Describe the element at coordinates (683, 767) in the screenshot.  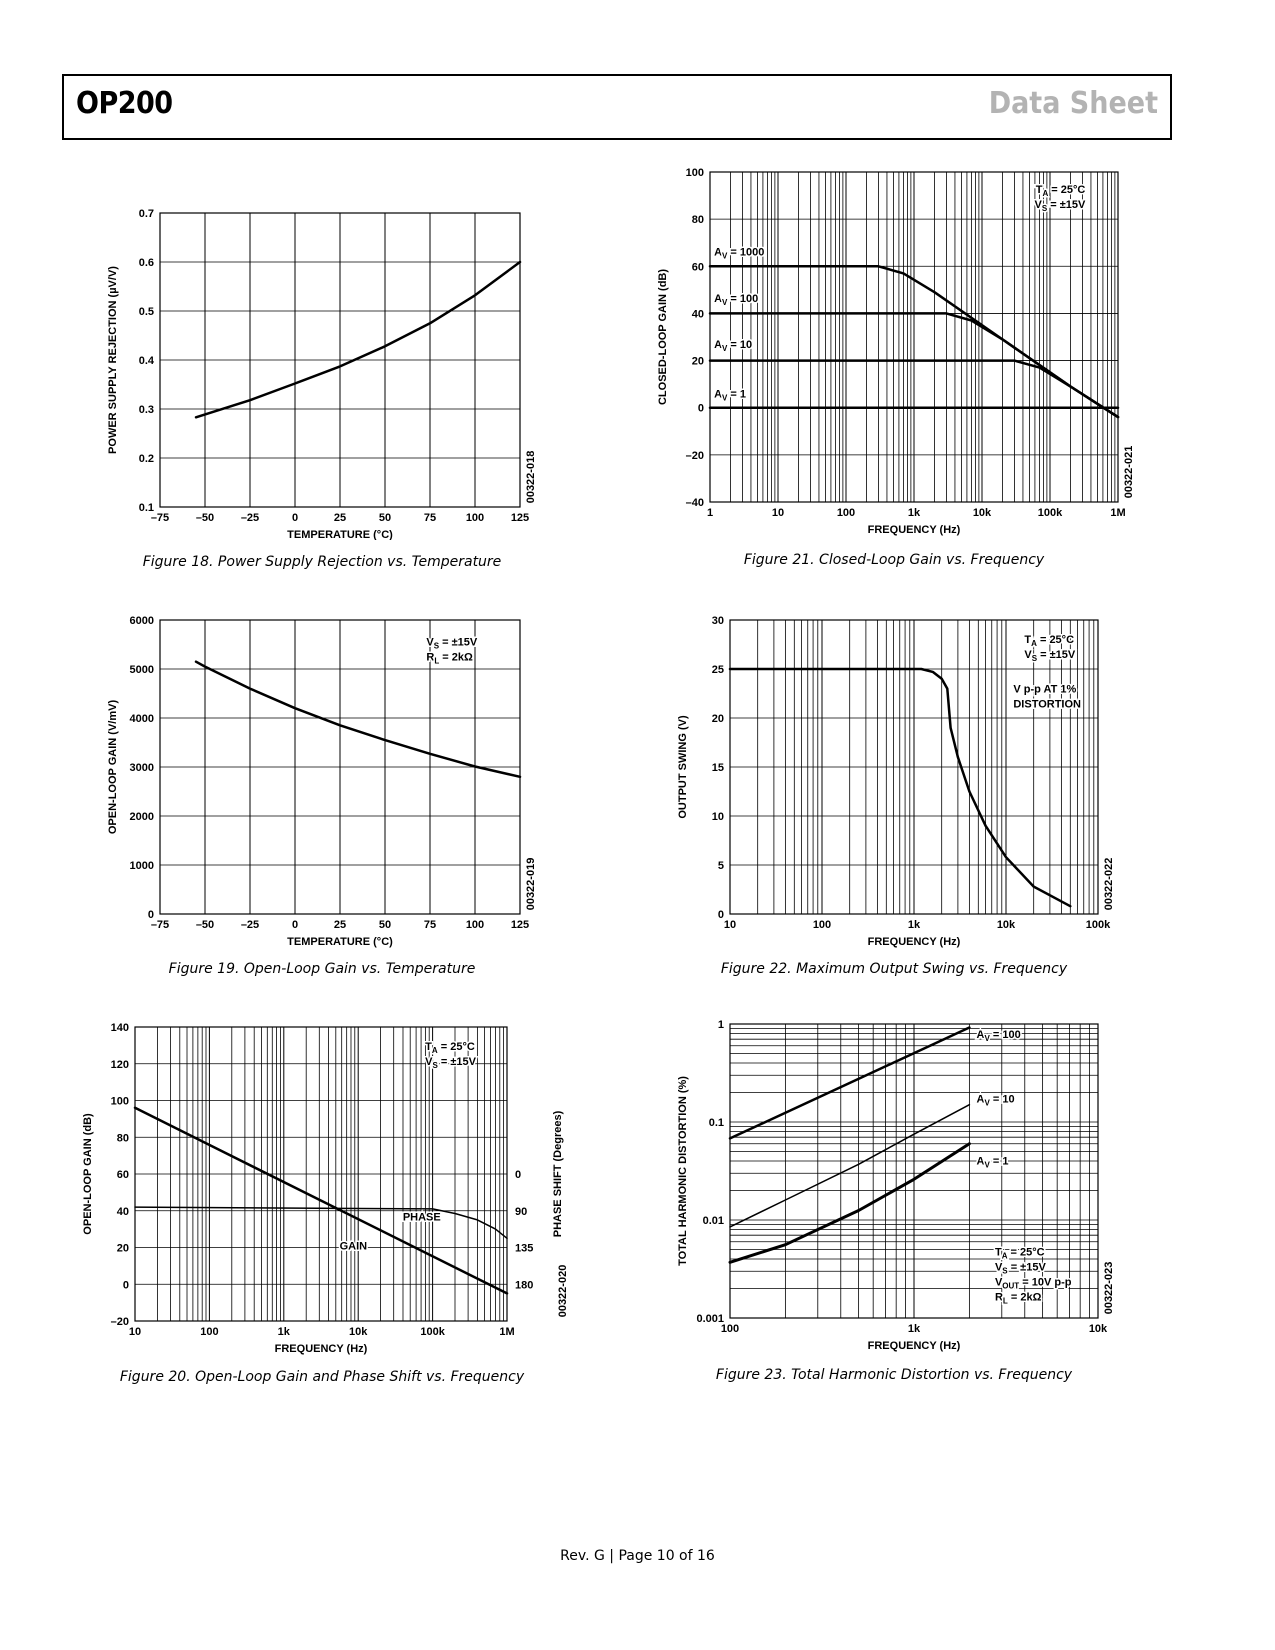
I see `y-axis-label: OUTPUT SWING (V)` at that location.